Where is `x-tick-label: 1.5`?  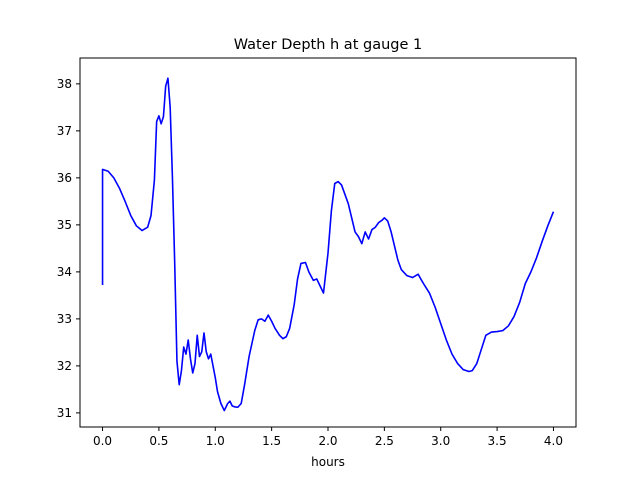
x-tick-label: 1.5 is located at coordinates (271, 441).